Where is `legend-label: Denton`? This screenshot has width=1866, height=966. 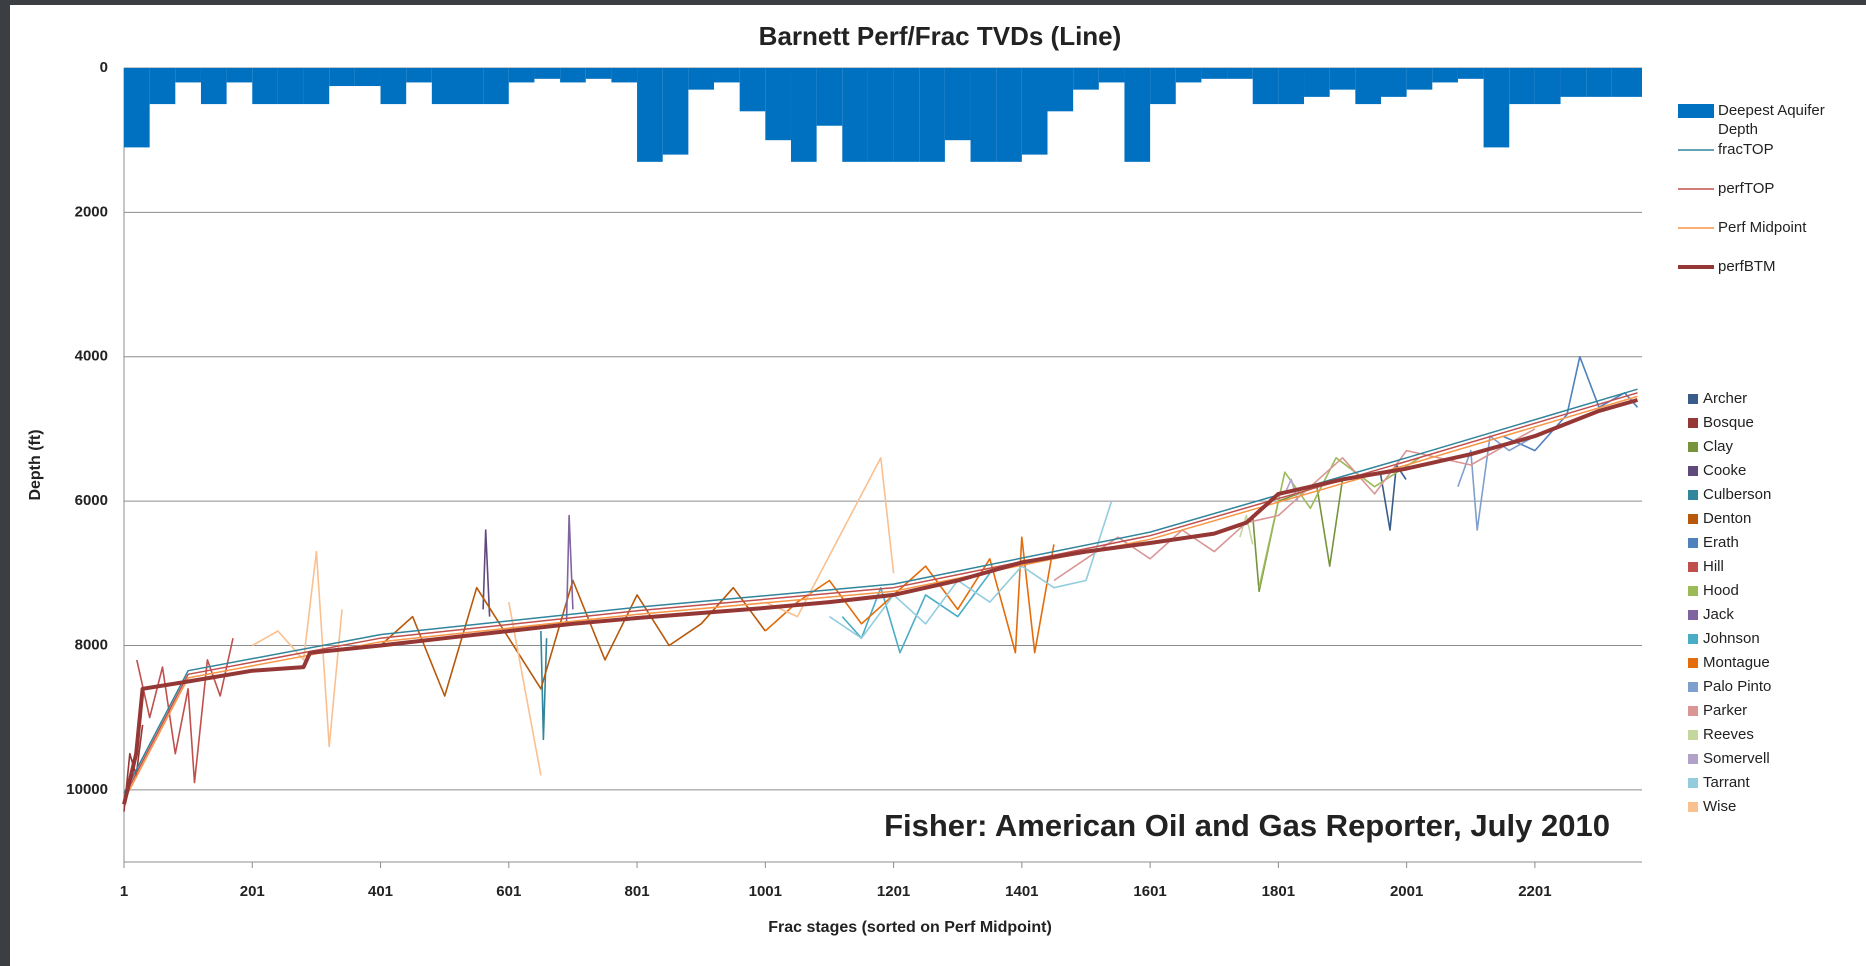 legend-label: Denton is located at coordinates (1727, 518).